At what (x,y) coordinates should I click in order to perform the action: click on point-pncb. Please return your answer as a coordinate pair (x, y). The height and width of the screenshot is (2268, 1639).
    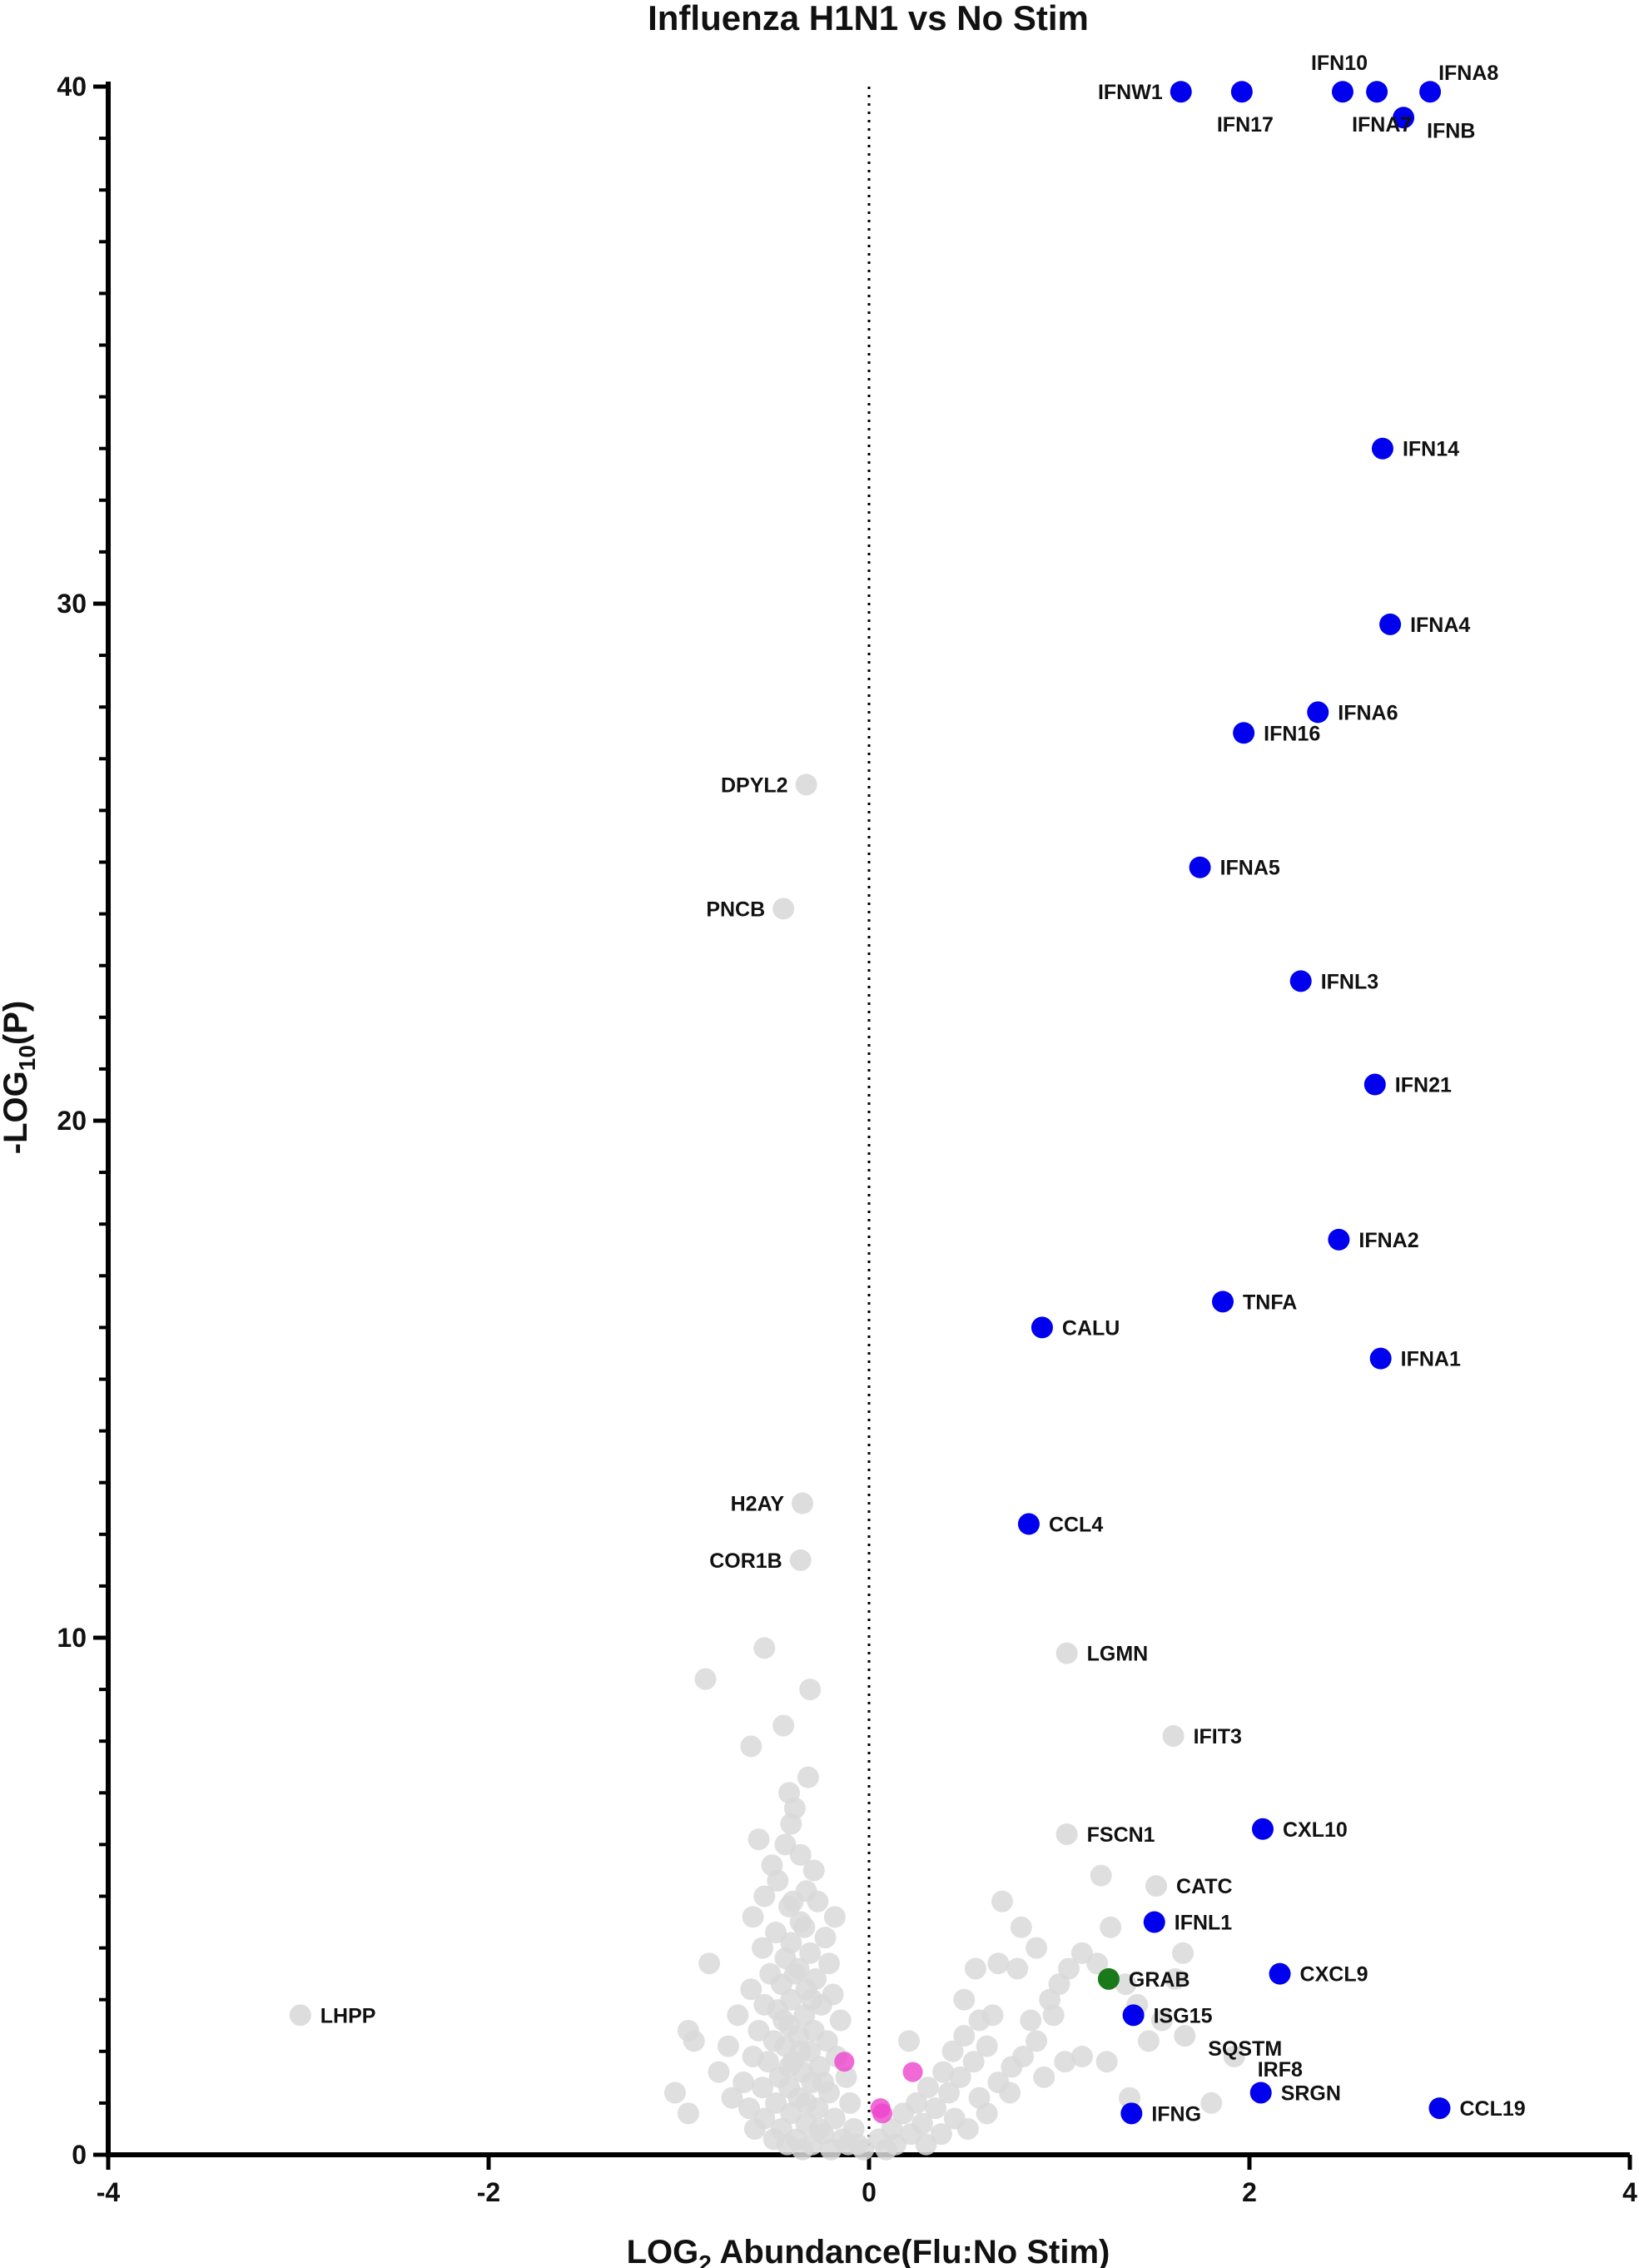
    Looking at the image, I should click on (783, 909).